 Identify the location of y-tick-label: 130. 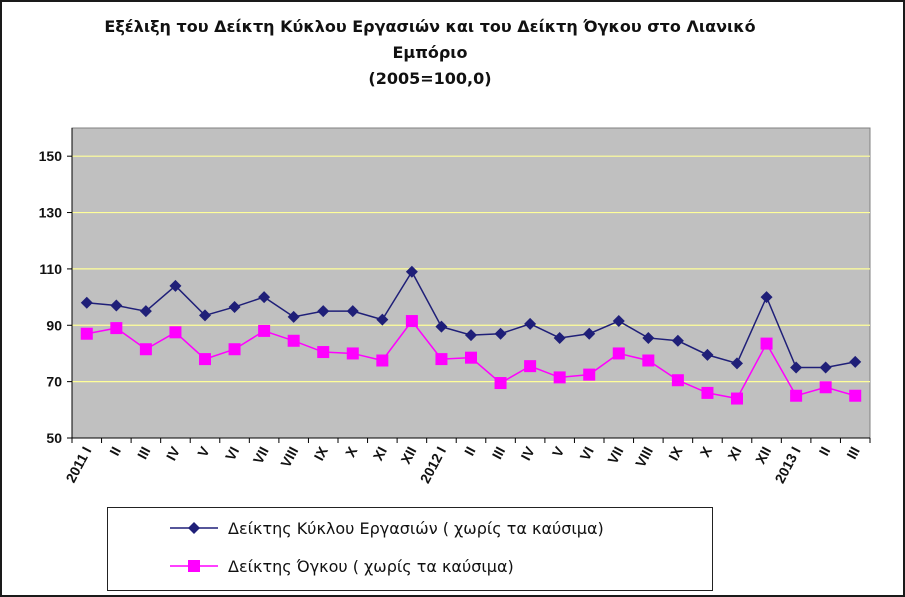
(51, 213).